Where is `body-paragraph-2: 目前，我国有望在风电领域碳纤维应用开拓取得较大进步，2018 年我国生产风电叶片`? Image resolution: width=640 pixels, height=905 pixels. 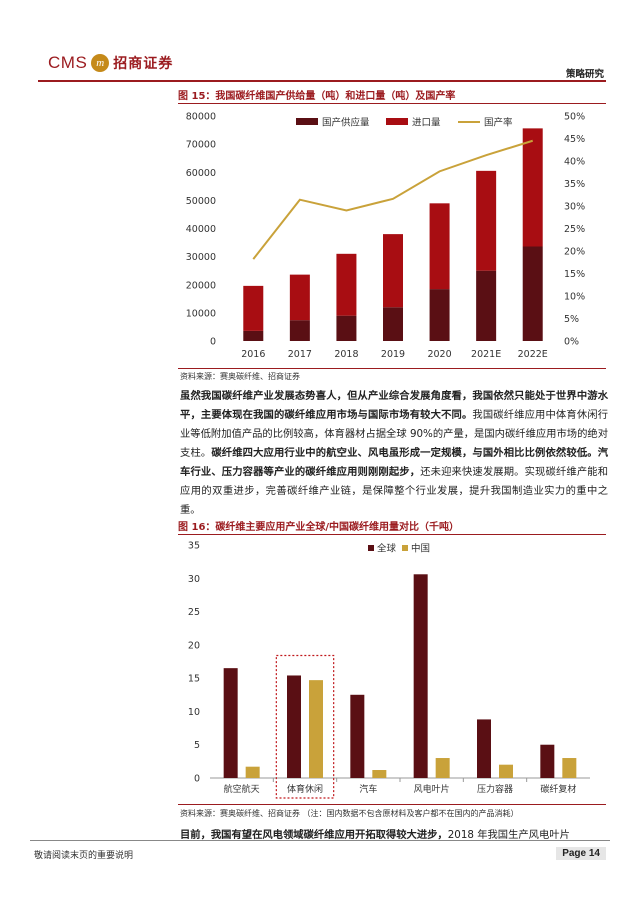 body-paragraph-2: 目前，我国有望在风电领域碳纤维应用开拓取得较大进步，2018 年我国生产风电叶片 is located at coordinates (394, 835).